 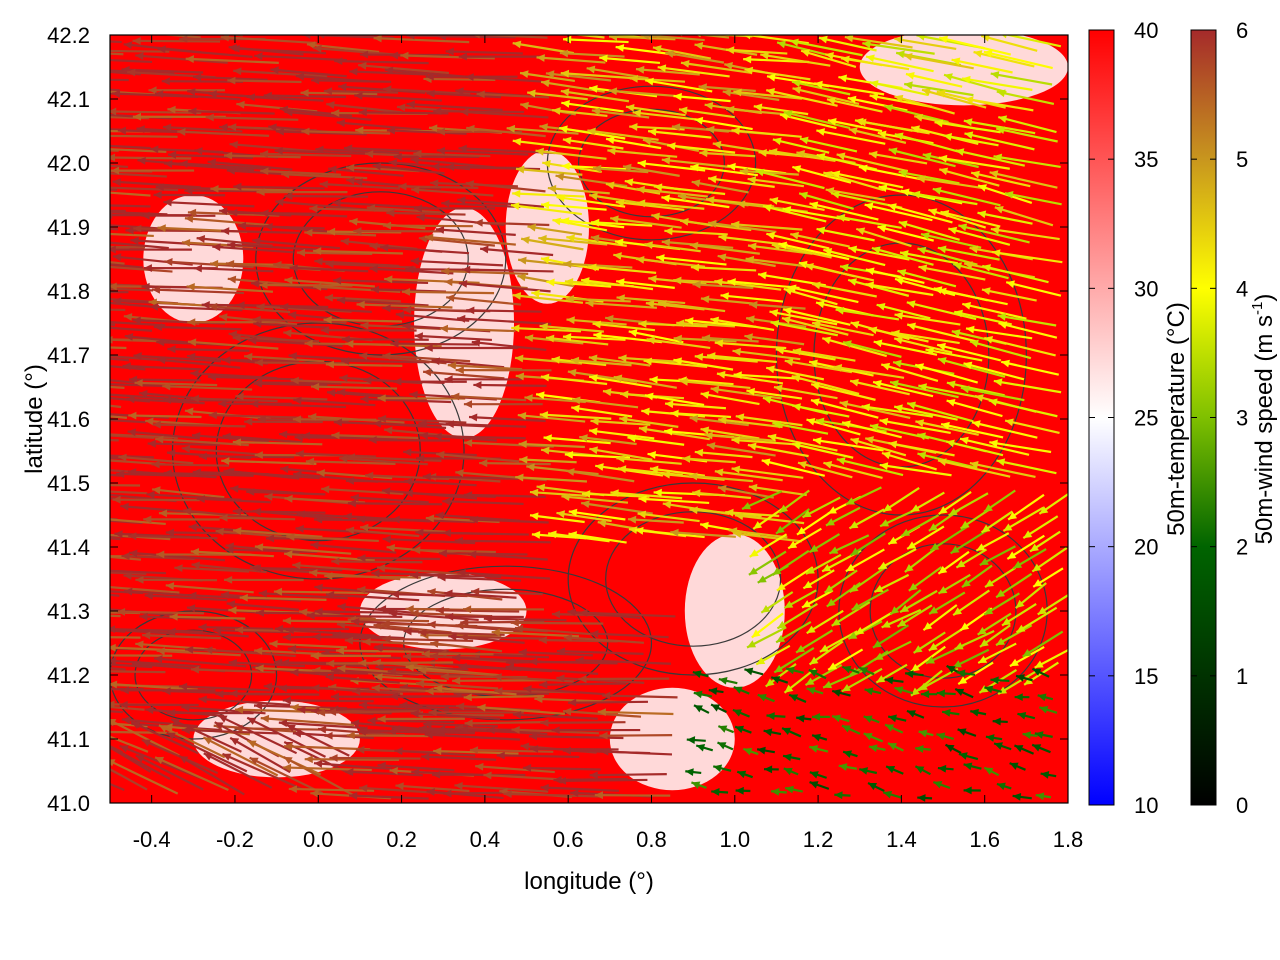 I want to click on x-tick-label: 1.0, so click(x=734, y=839).